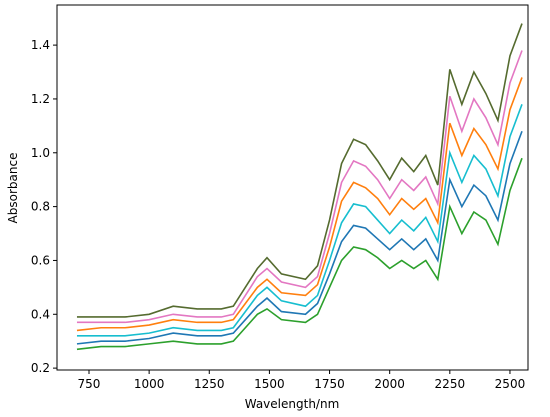 The height and width of the screenshot is (417, 550). I want to click on x-tick-label: 2500, so click(510, 384).